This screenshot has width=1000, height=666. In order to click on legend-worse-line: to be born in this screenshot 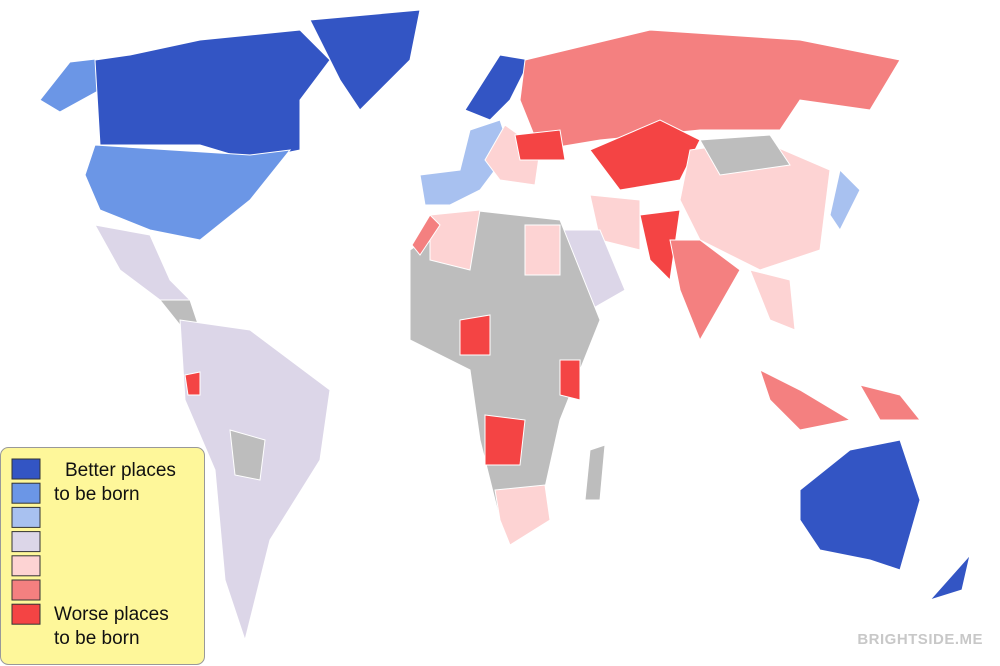, I will do `click(97, 638)`.